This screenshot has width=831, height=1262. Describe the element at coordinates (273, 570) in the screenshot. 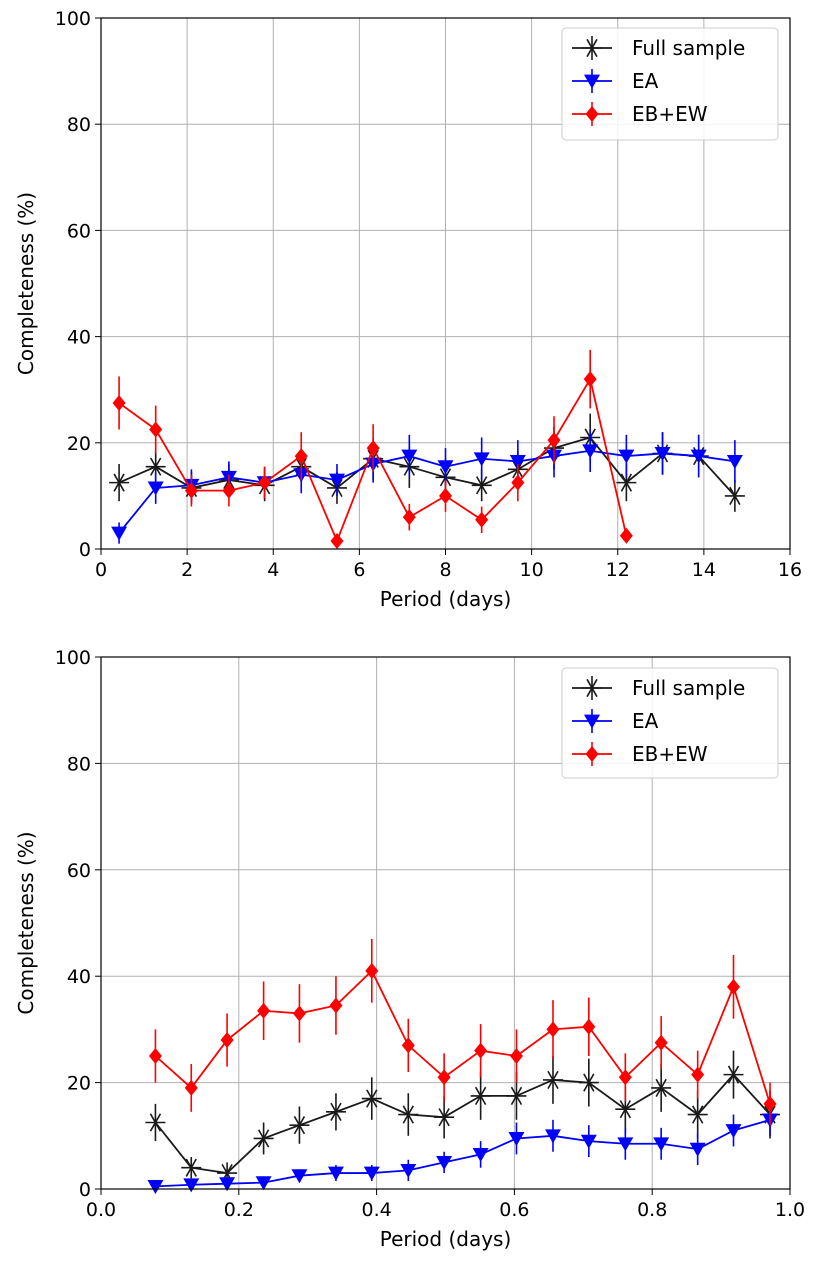

I see `x-tick-label: 4` at that location.